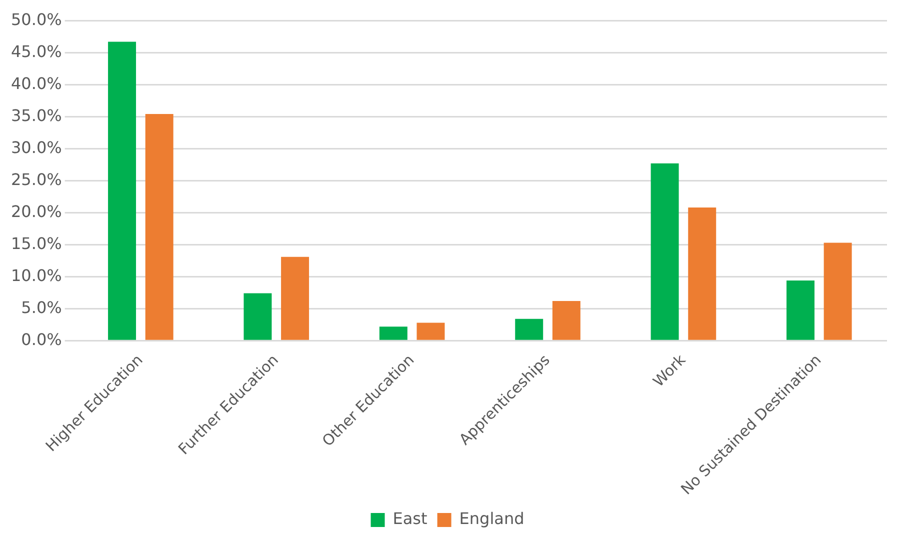 This screenshot has height=546, width=915. What do you see at coordinates (36, 275) in the screenshot?
I see `y-tick-label: 10.0%` at bounding box center [36, 275].